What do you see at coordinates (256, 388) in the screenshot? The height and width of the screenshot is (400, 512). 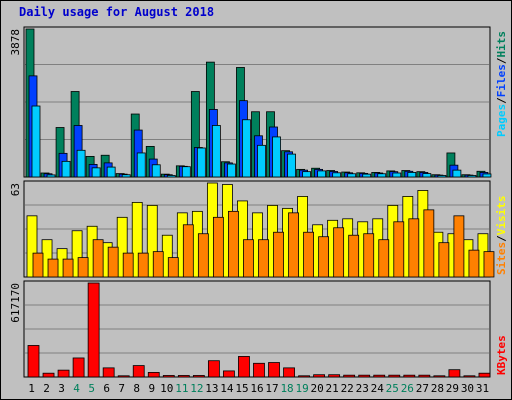 I see `day-label-16: 16` at bounding box center [256, 388].